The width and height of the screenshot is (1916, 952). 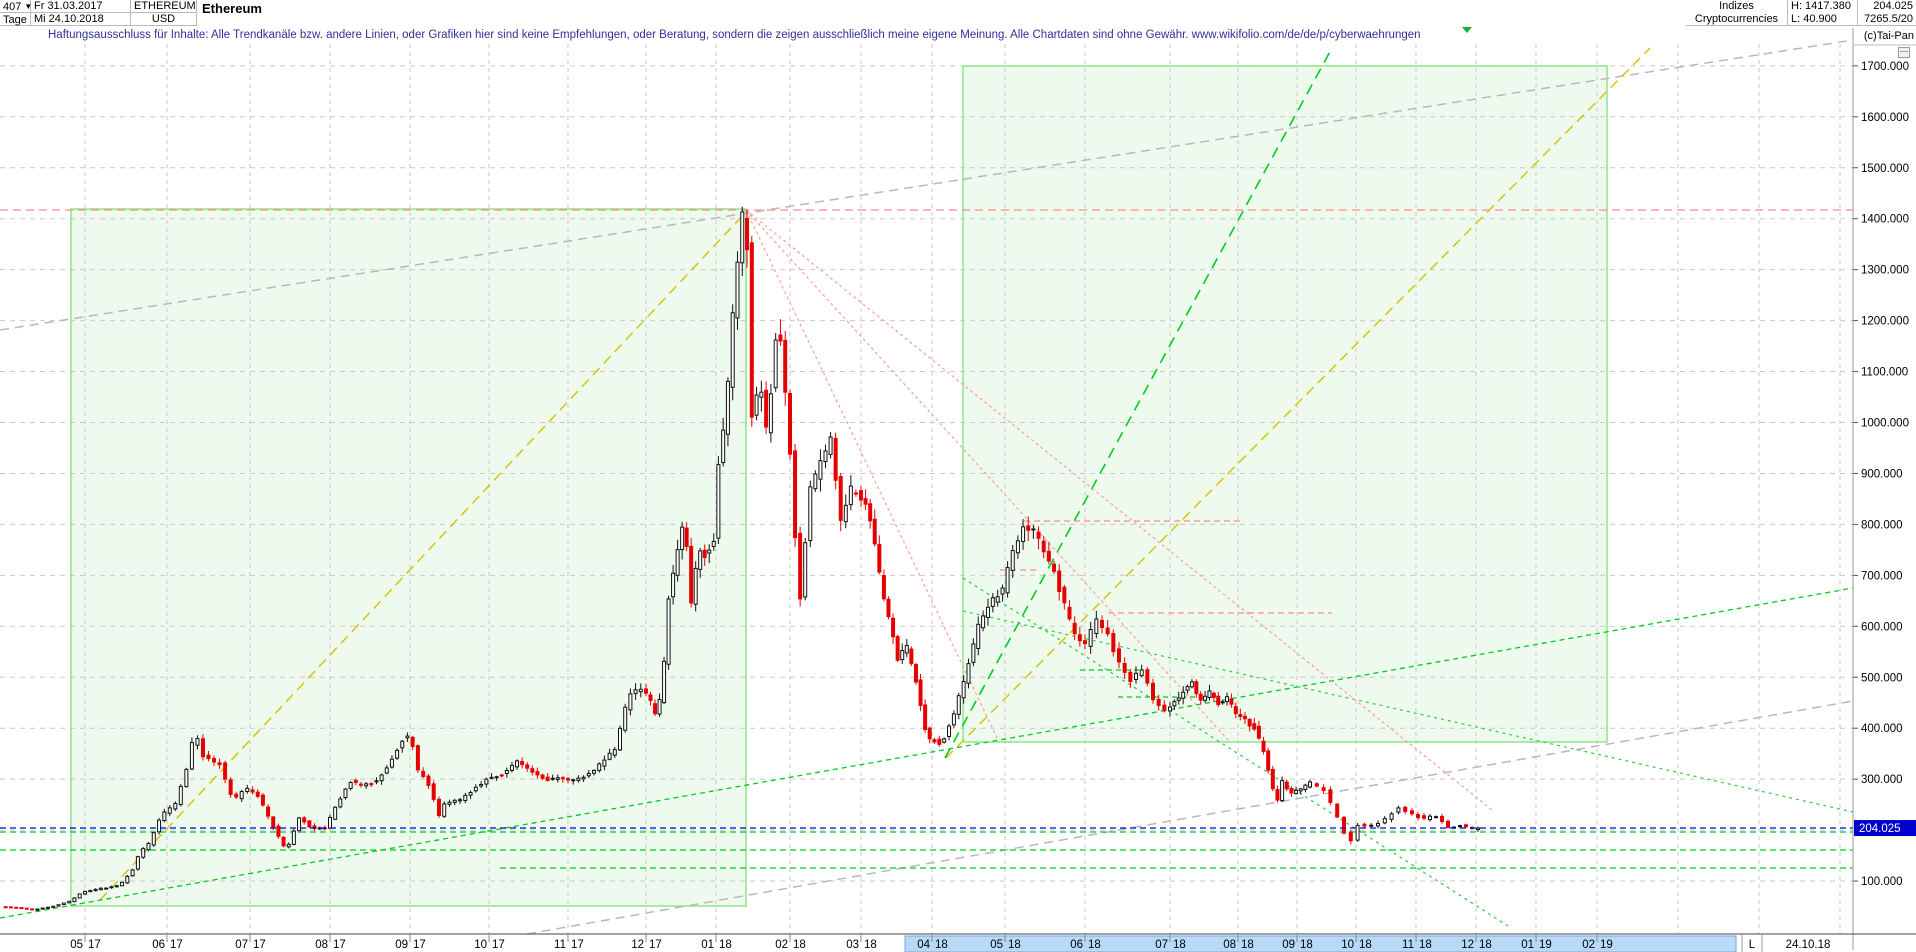 I want to click on high-value: H: 1417.380, so click(x=1823, y=6).